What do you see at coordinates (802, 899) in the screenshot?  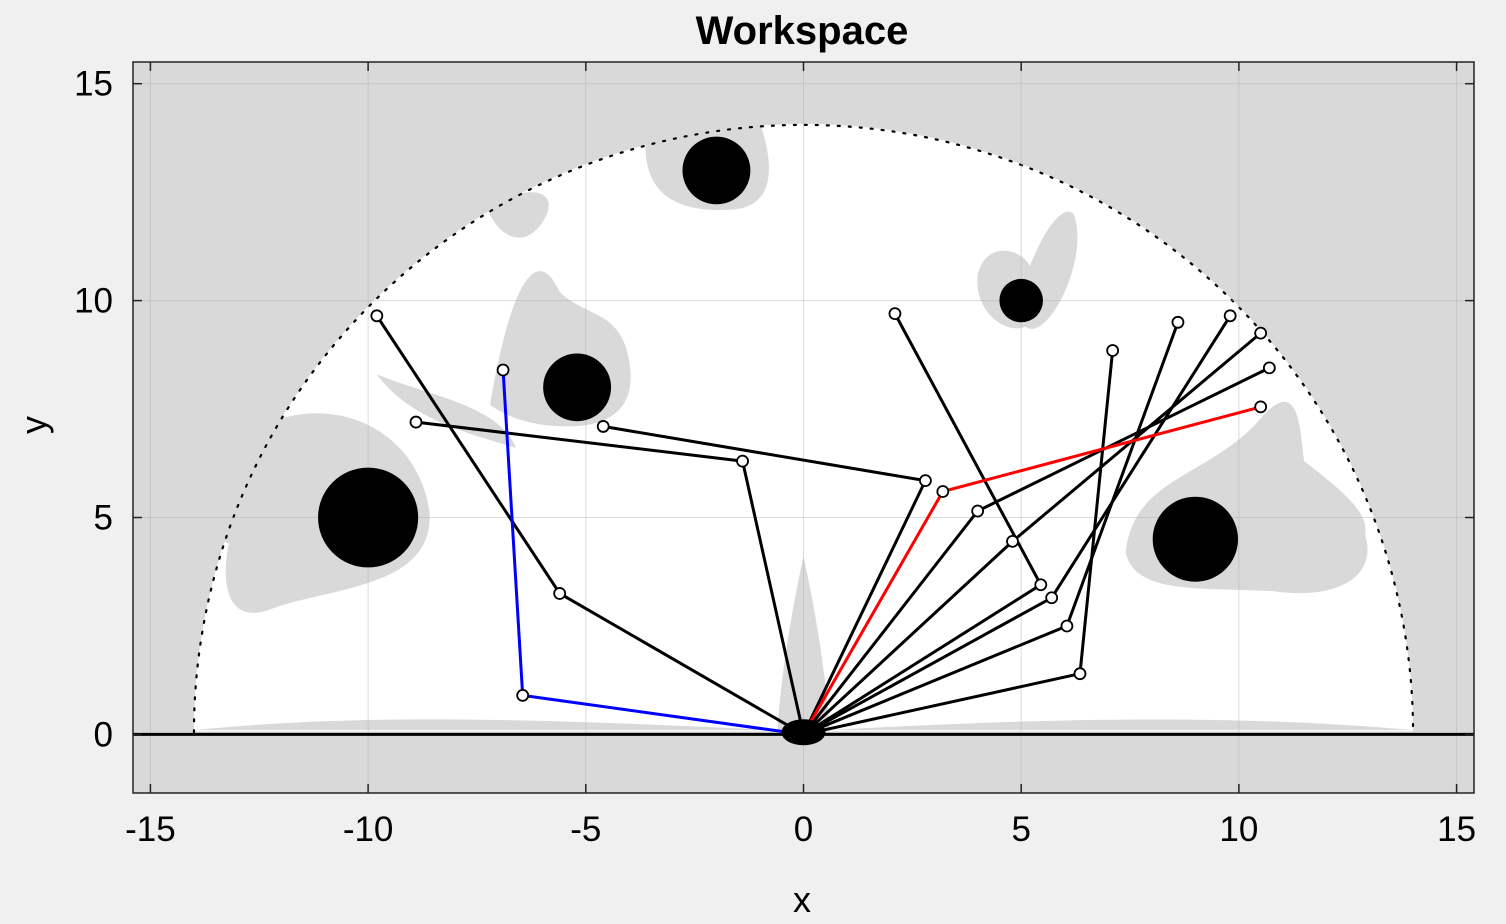 I see `x-axis-label: x` at bounding box center [802, 899].